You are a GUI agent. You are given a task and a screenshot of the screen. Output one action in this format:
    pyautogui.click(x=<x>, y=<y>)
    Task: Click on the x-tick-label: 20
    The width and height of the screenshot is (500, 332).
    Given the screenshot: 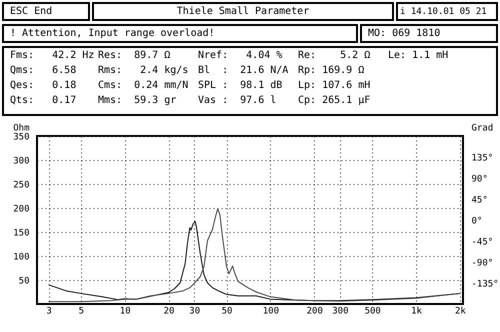 What is the action you would take?
    pyautogui.click(x=169, y=311)
    